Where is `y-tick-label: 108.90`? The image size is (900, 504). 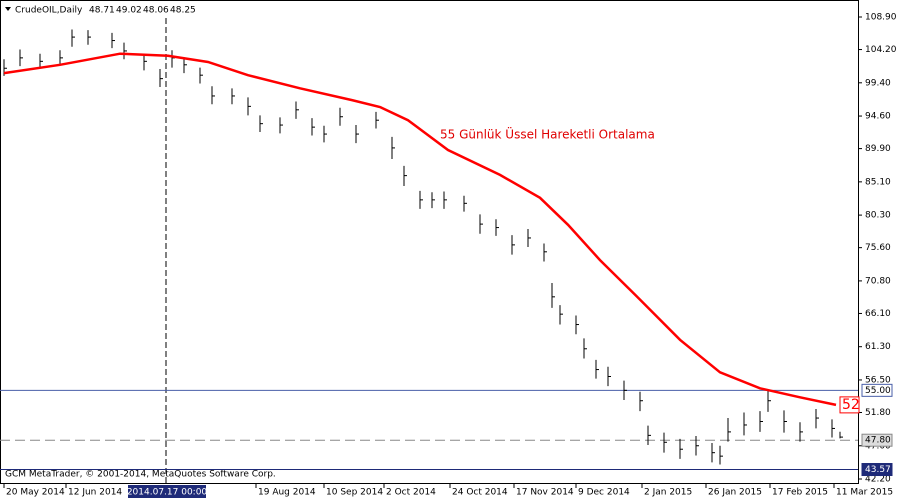 y-tick-label: 108.90 is located at coordinates (881, 18).